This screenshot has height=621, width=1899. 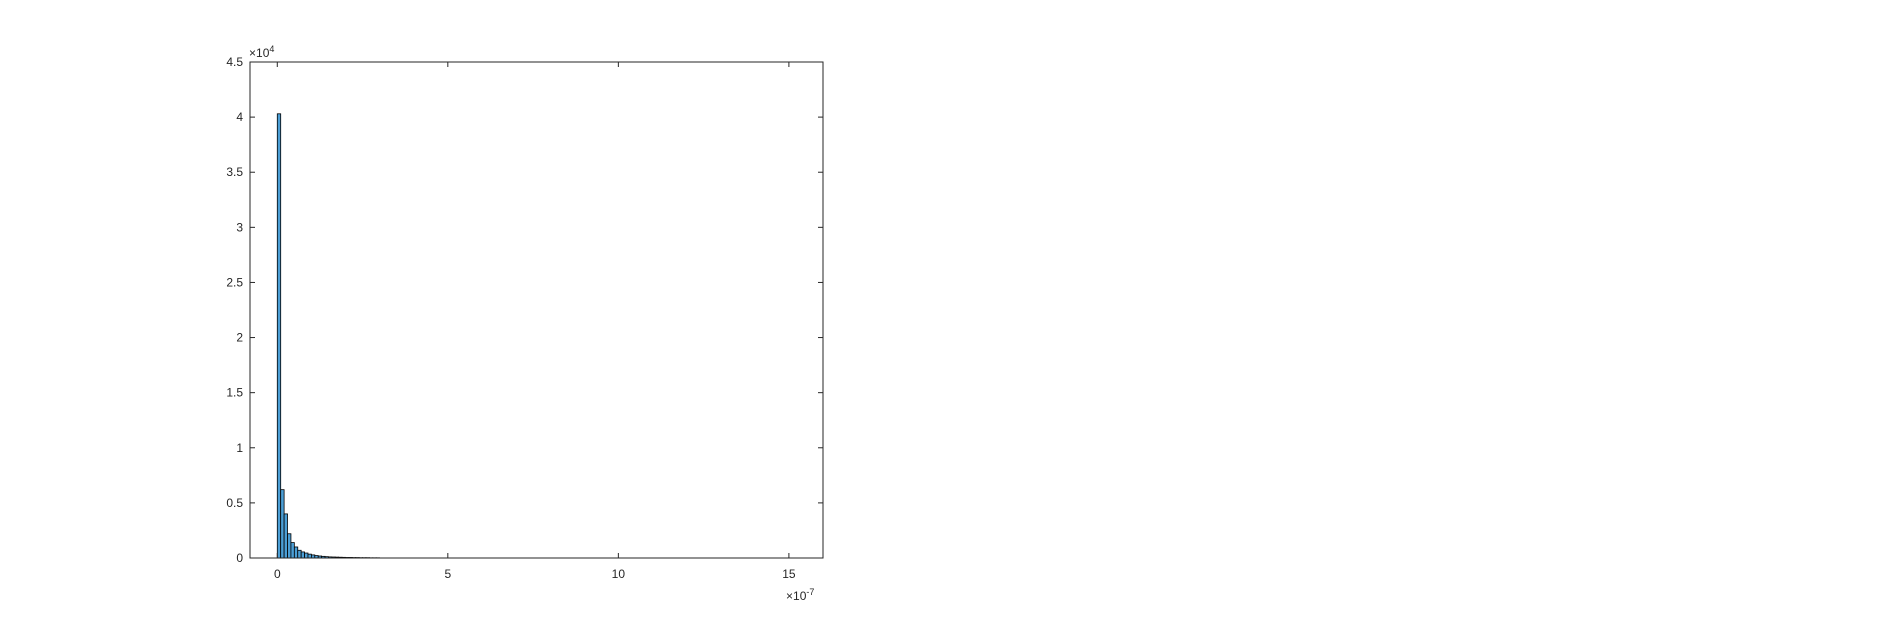 I want to click on y-axis-exponent: ×10⁴, so click(x=261, y=52).